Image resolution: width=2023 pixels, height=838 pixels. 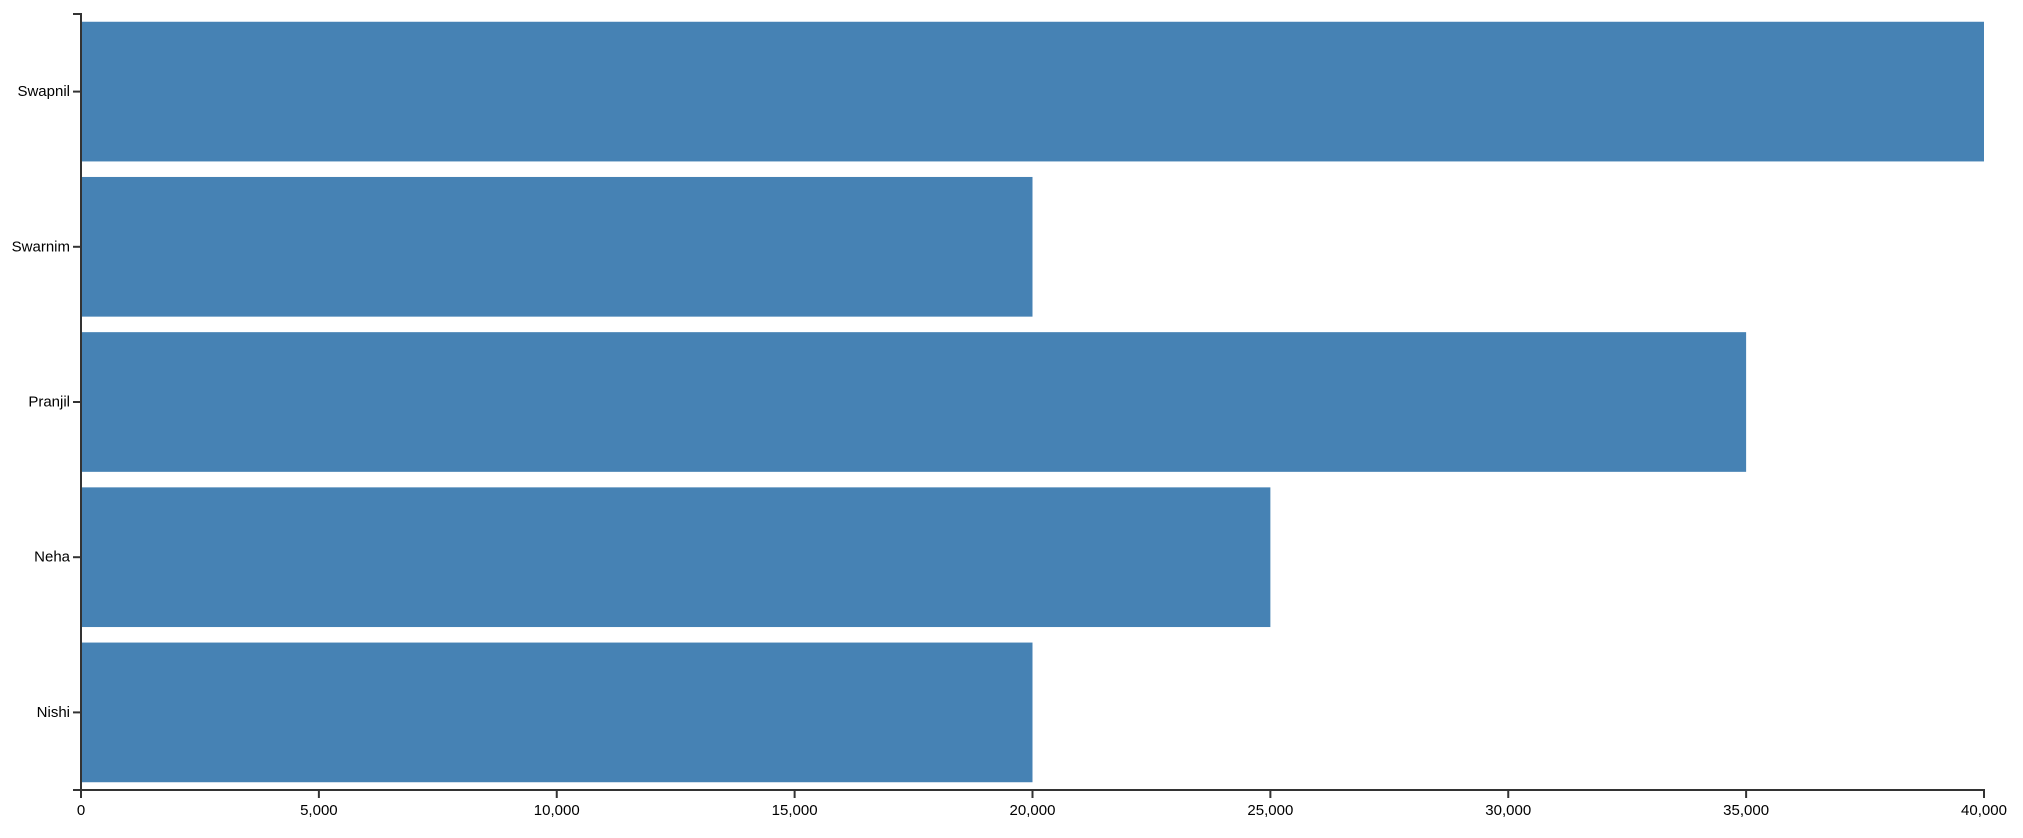 What do you see at coordinates (557, 810) in the screenshot?
I see `x-tick-label: 10,000` at bounding box center [557, 810].